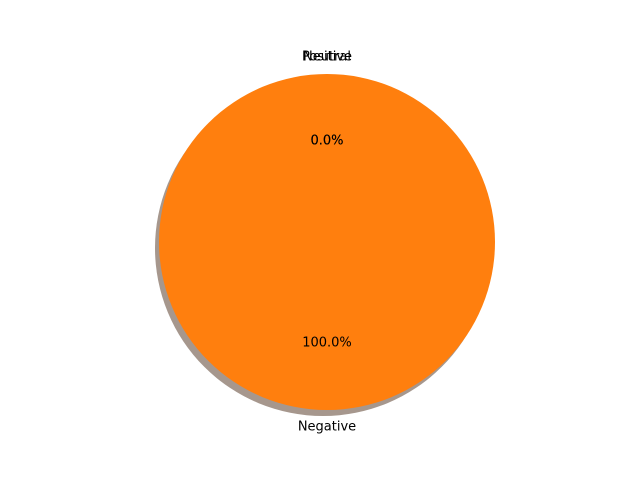 The height and width of the screenshot is (480, 640). Describe the element at coordinates (327, 342) in the screenshot. I see `pie-percent-negative: 100.0%` at that location.